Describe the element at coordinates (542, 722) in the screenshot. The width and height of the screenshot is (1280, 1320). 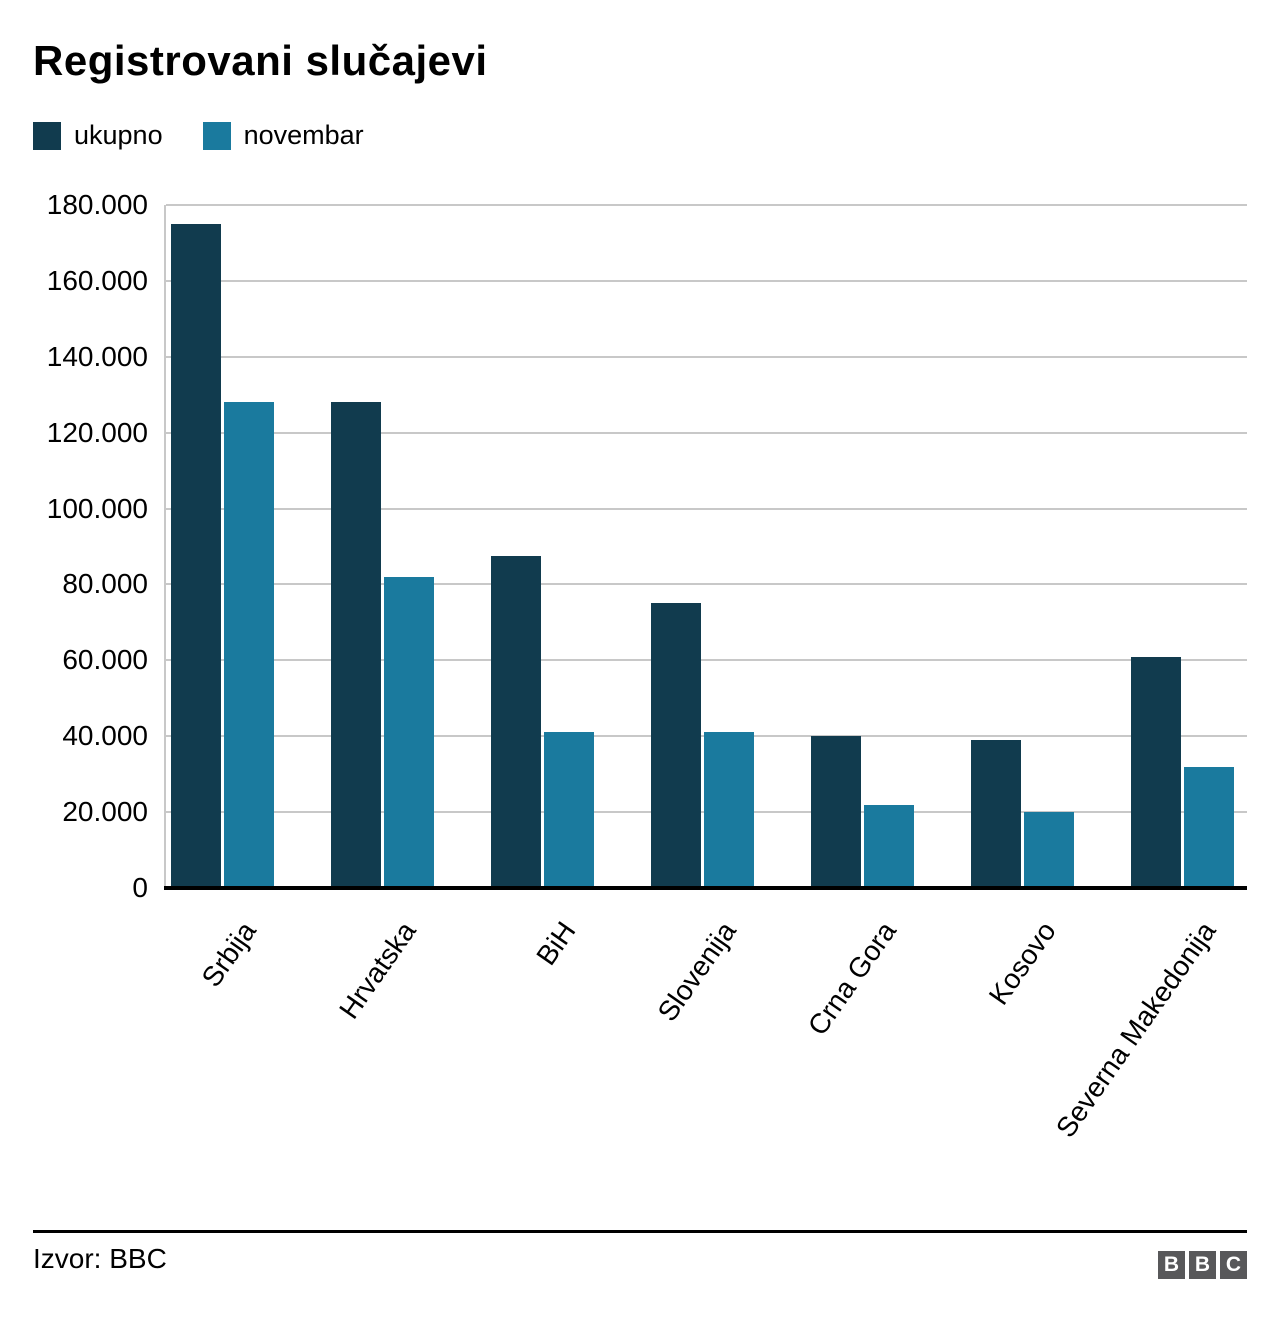
I see `bar-group-bih` at that location.